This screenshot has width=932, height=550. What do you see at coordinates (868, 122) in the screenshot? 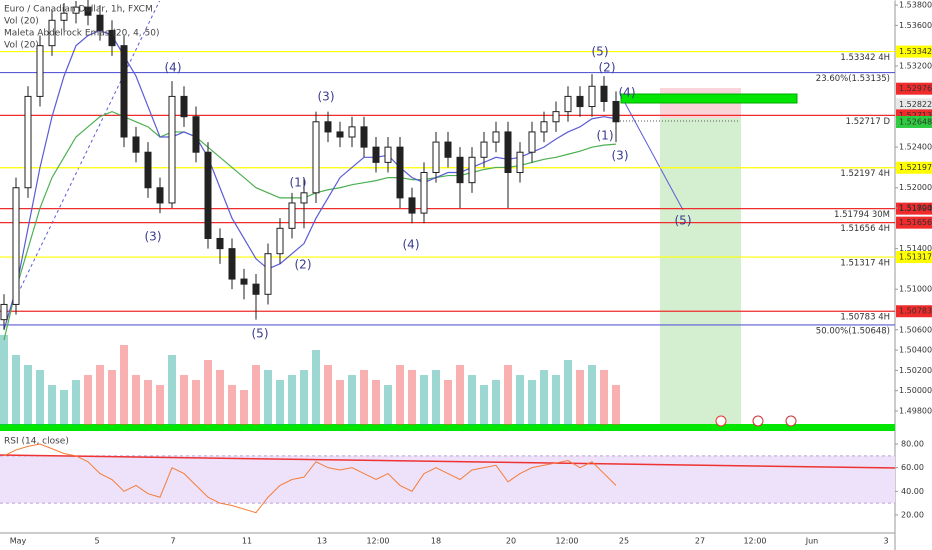
I see `level-note: 1.52717 D` at bounding box center [868, 122].